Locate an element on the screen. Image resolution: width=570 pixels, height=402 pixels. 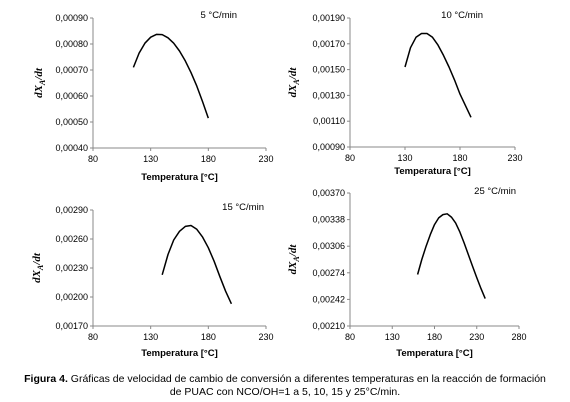
y-tick-label: 0,00150 is located at coordinates (328, 70).